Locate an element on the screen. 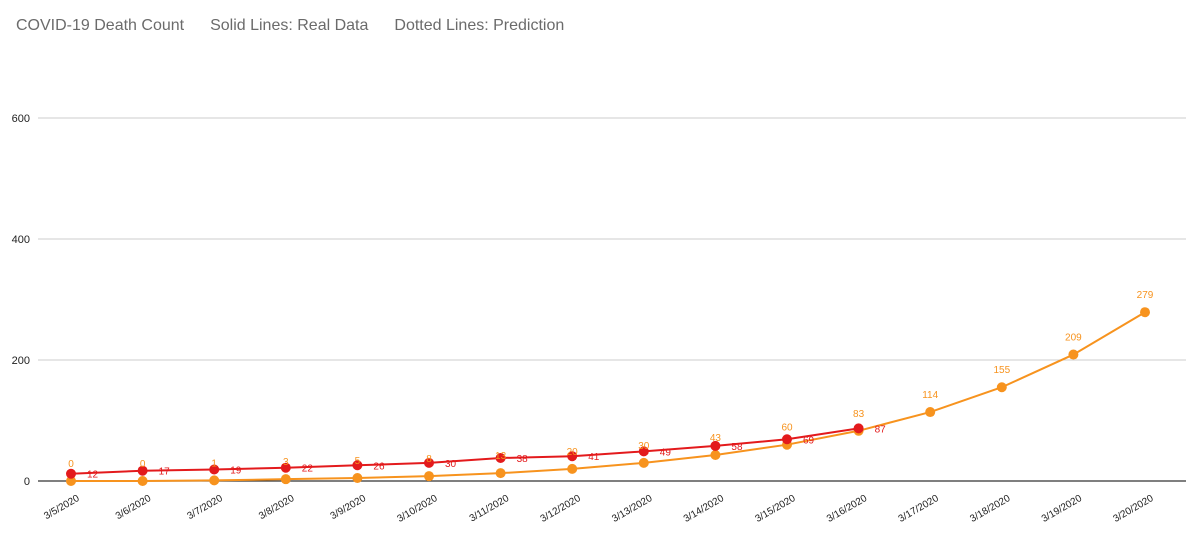 The image size is (1200, 538). prediction-label: 5 is located at coordinates (358, 461).